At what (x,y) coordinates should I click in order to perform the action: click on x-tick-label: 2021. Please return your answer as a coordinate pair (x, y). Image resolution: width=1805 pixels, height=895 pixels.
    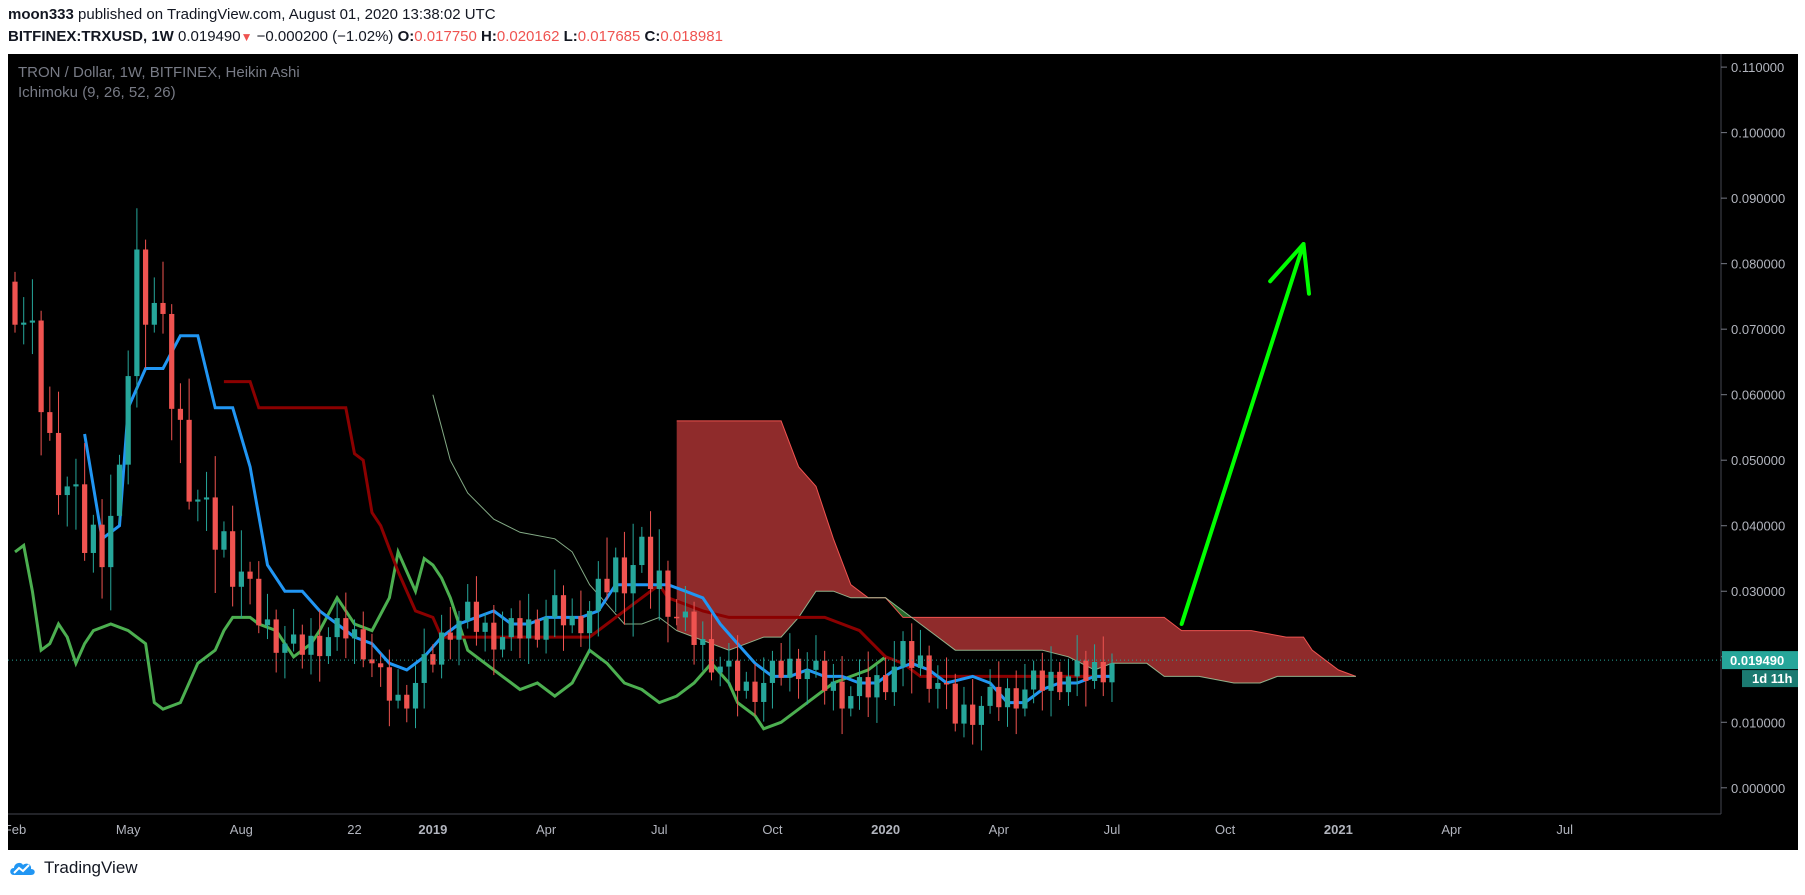
    Looking at the image, I should click on (1338, 829).